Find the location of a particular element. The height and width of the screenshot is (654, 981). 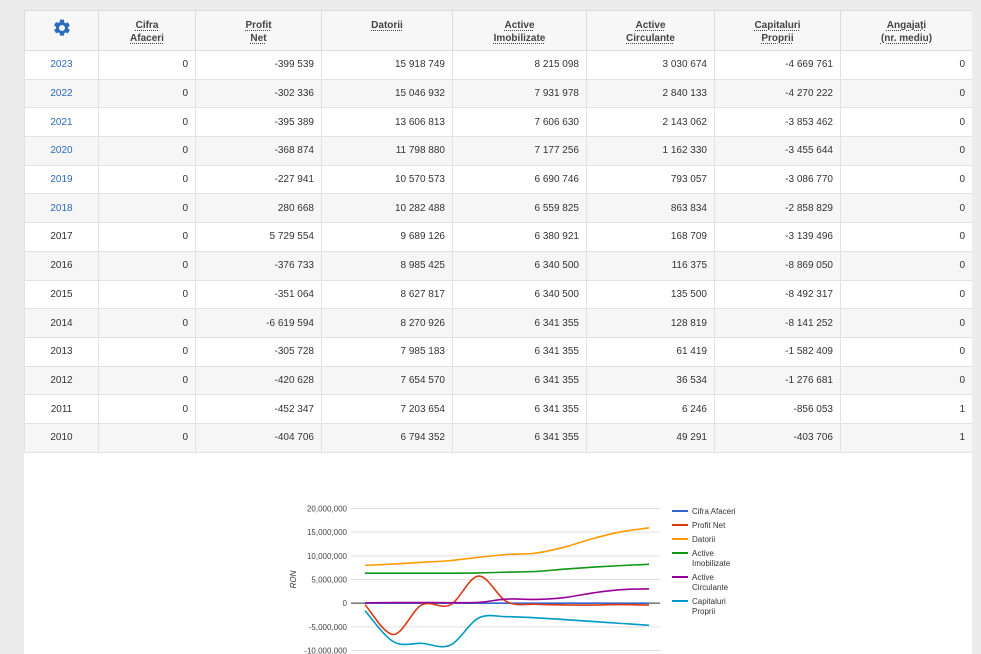

y-tick-label: -5,000,000 is located at coordinates (328, 627).